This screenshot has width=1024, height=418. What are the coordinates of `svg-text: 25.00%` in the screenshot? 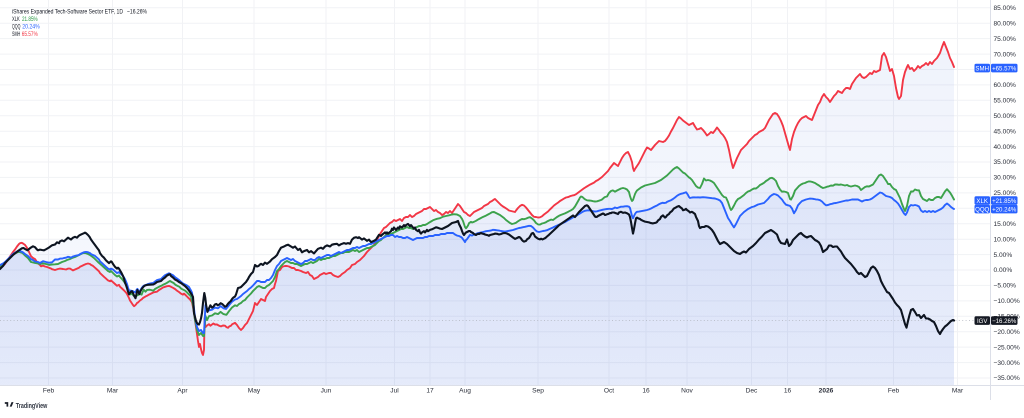 It's located at (1005, 193).